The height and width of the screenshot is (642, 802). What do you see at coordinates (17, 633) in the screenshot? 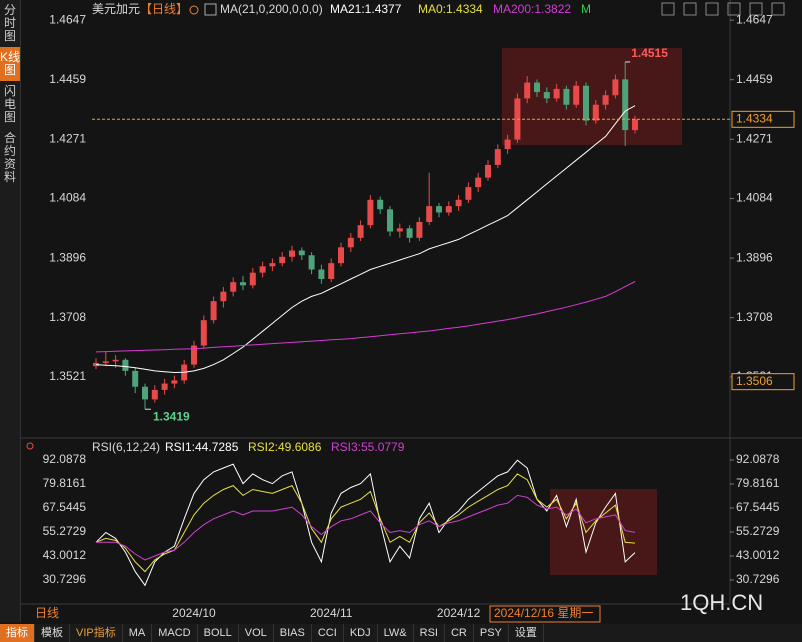
I see `indicator-tab: 指标` at bounding box center [17, 633].